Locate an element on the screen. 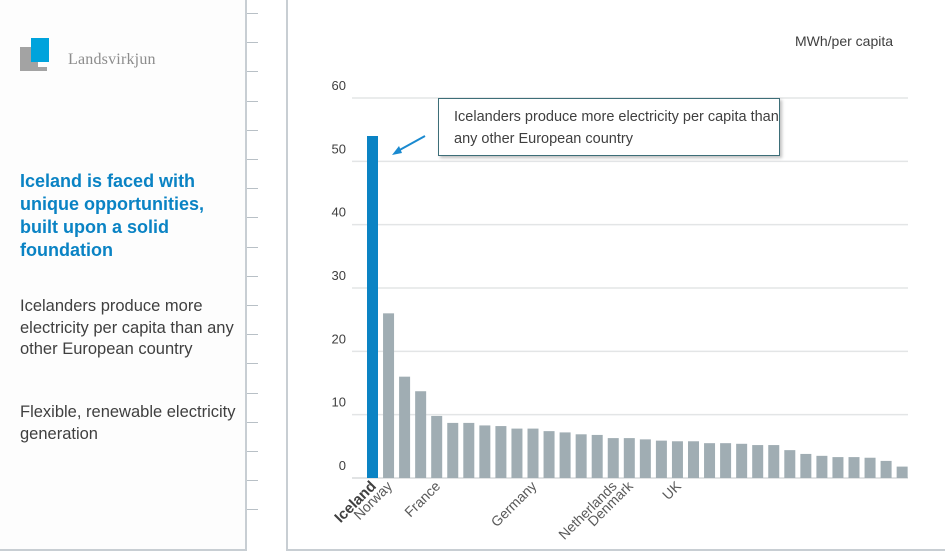 The image size is (945, 555). arrow-head-icon is located at coordinates (397, 150).